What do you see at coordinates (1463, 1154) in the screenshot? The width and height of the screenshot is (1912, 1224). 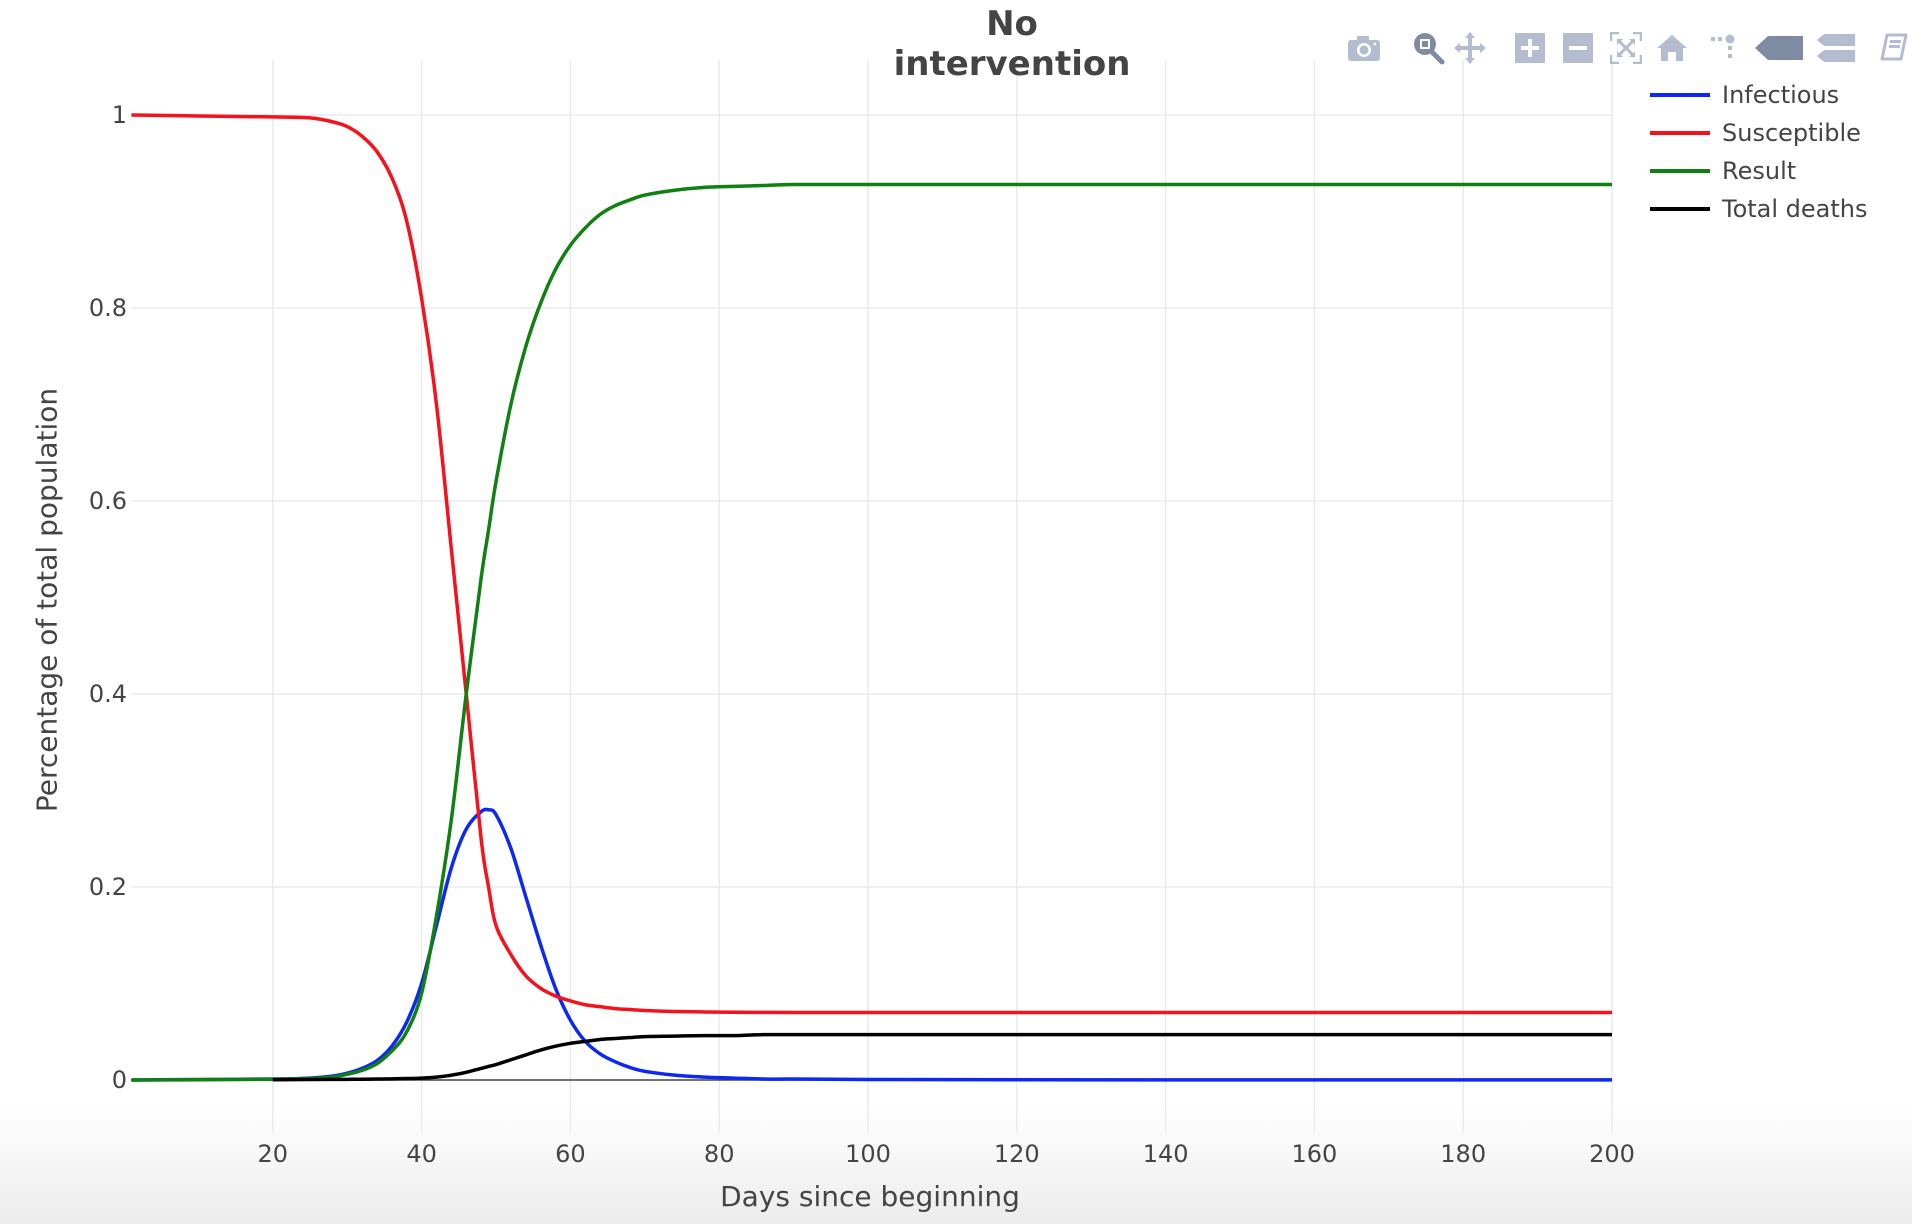 I see `x-tick-label: 180` at bounding box center [1463, 1154].